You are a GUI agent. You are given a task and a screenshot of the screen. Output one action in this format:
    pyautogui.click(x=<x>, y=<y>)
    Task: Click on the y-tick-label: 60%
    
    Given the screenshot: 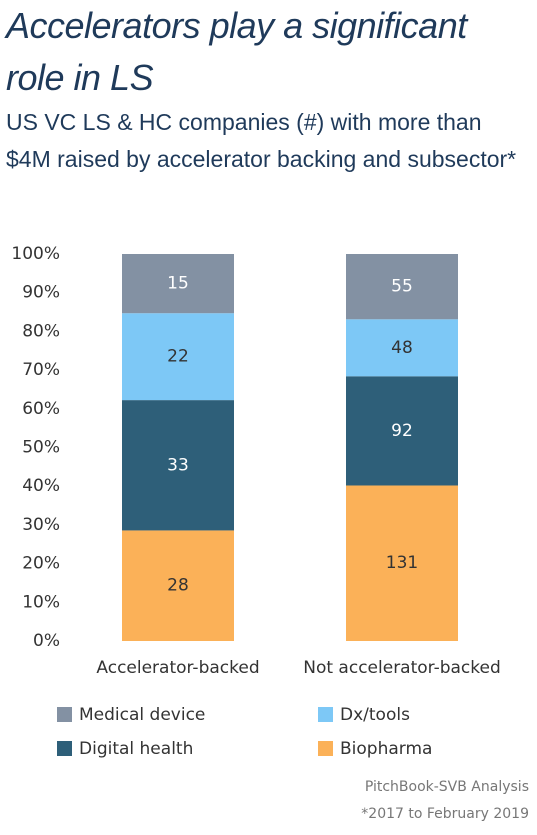 What is the action you would take?
    pyautogui.click(x=41, y=409)
    